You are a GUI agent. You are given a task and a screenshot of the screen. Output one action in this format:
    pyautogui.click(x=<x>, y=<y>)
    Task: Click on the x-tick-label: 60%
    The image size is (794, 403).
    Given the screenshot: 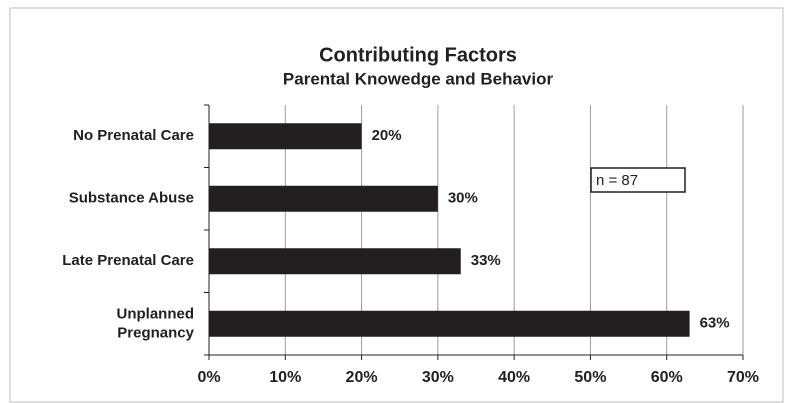 What is the action you would take?
    pyautogui.click(x=667, y=377)
    